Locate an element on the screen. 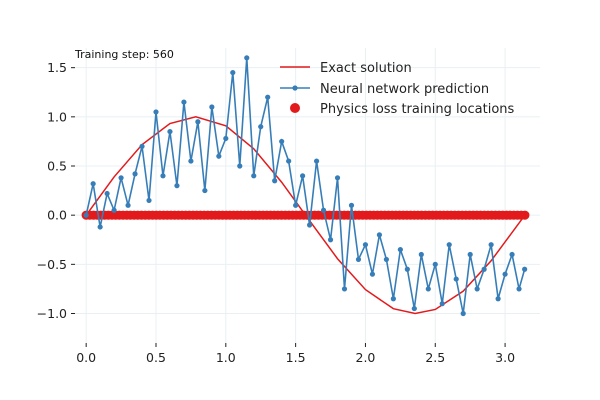  physics-loss-points is located at coordinates (305, 215).